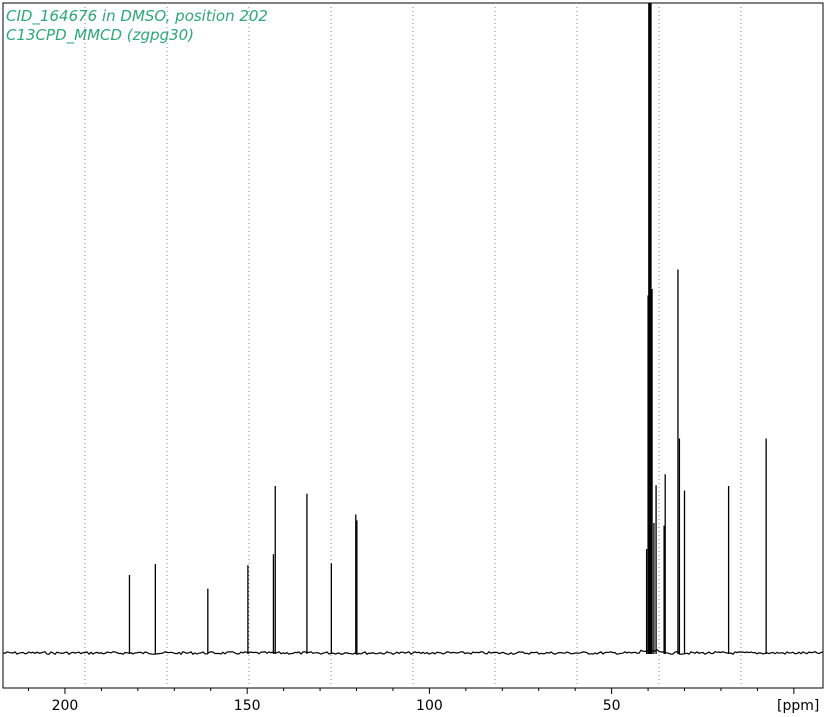  What do you see at coordinates (65, 706) in the screenshot?
I see `x-tick-label: 200` at bounding box center [65, 706].